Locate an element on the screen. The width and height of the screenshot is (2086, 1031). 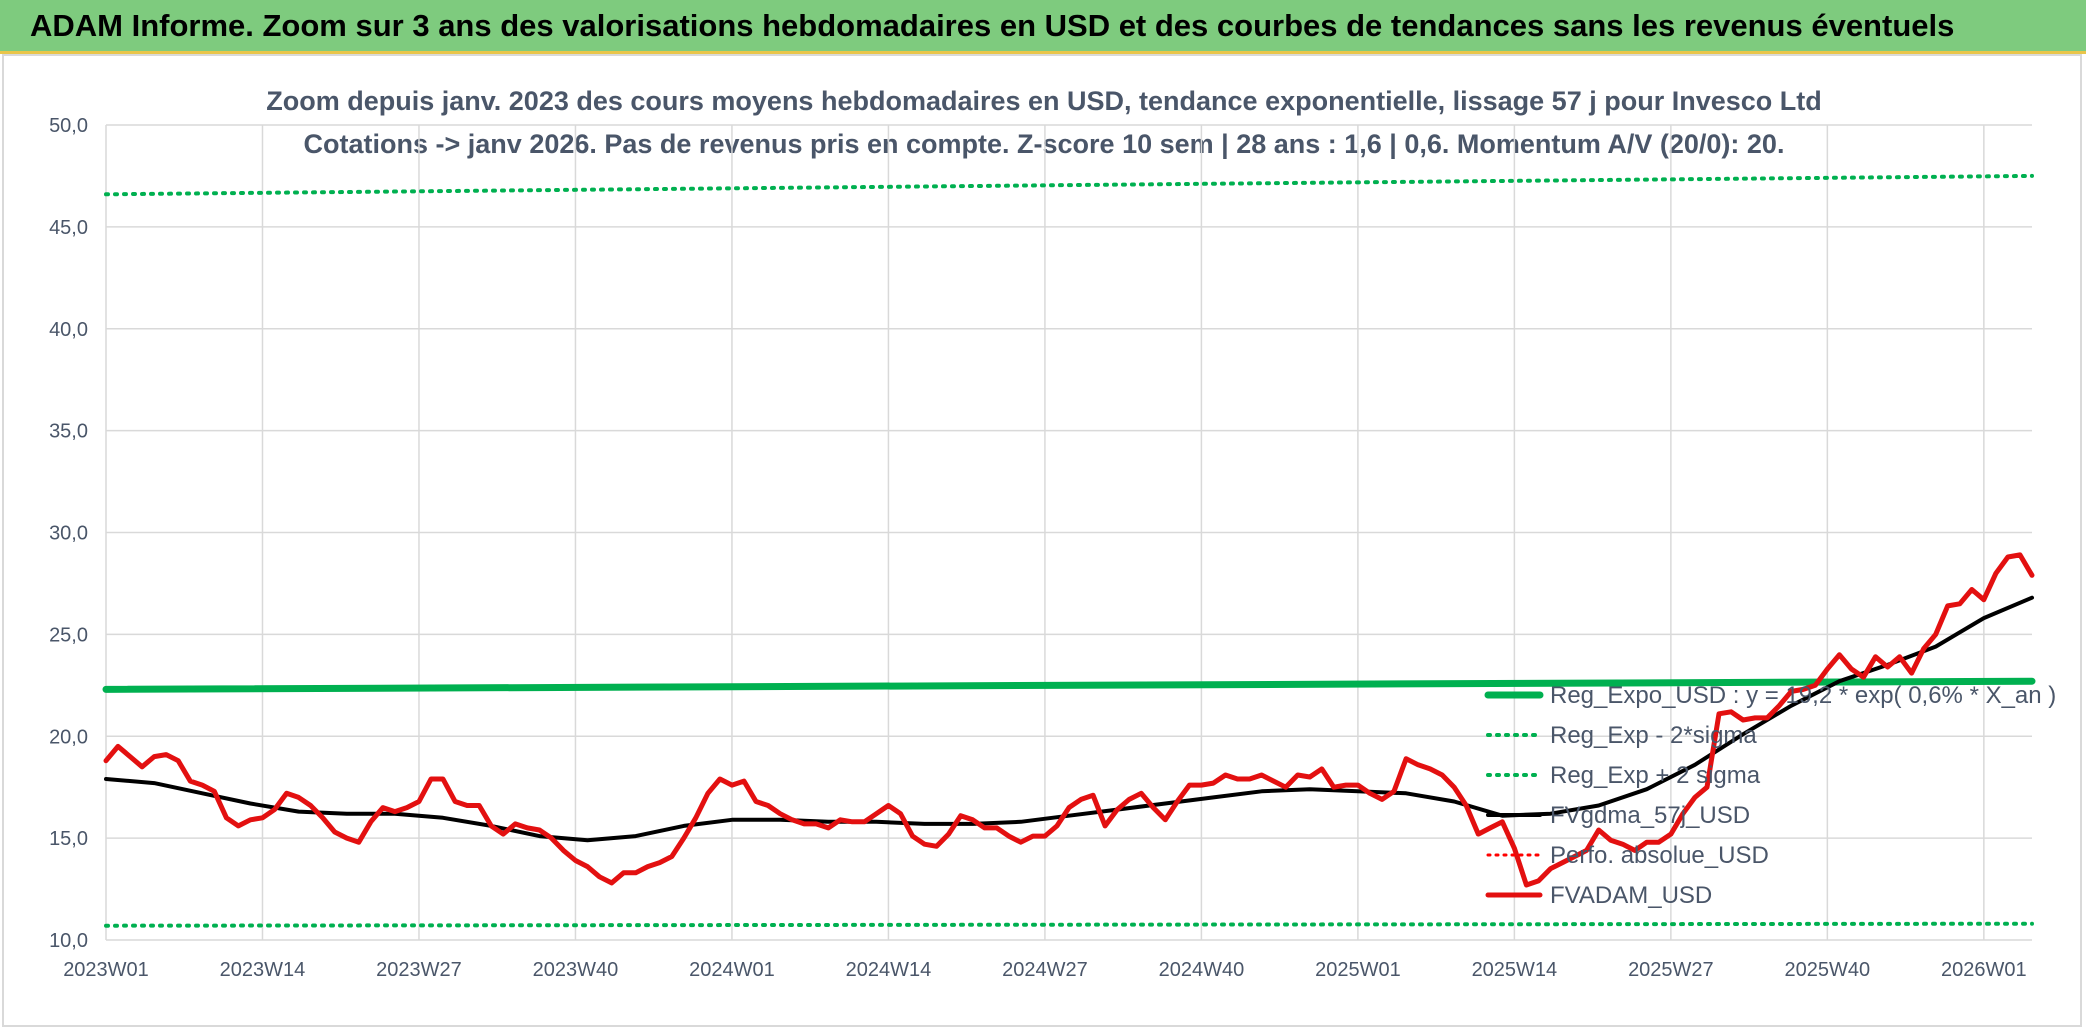
x-tick-label: 2023W27 is located at coordinates (419, 970).